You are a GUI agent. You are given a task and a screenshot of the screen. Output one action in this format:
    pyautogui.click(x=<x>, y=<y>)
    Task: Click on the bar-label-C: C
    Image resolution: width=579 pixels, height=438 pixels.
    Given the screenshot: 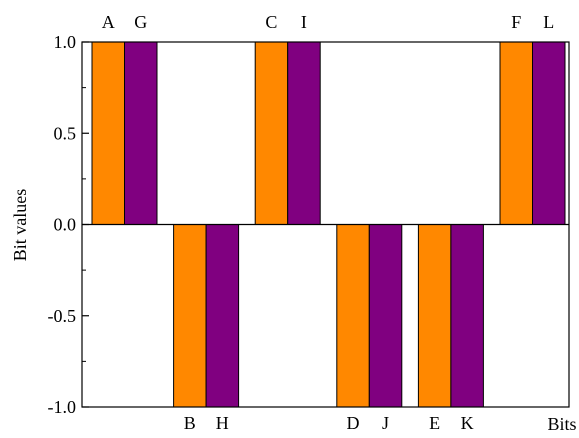 What is the action you would take?
    pyautogui.click(x=271, y=22)
    